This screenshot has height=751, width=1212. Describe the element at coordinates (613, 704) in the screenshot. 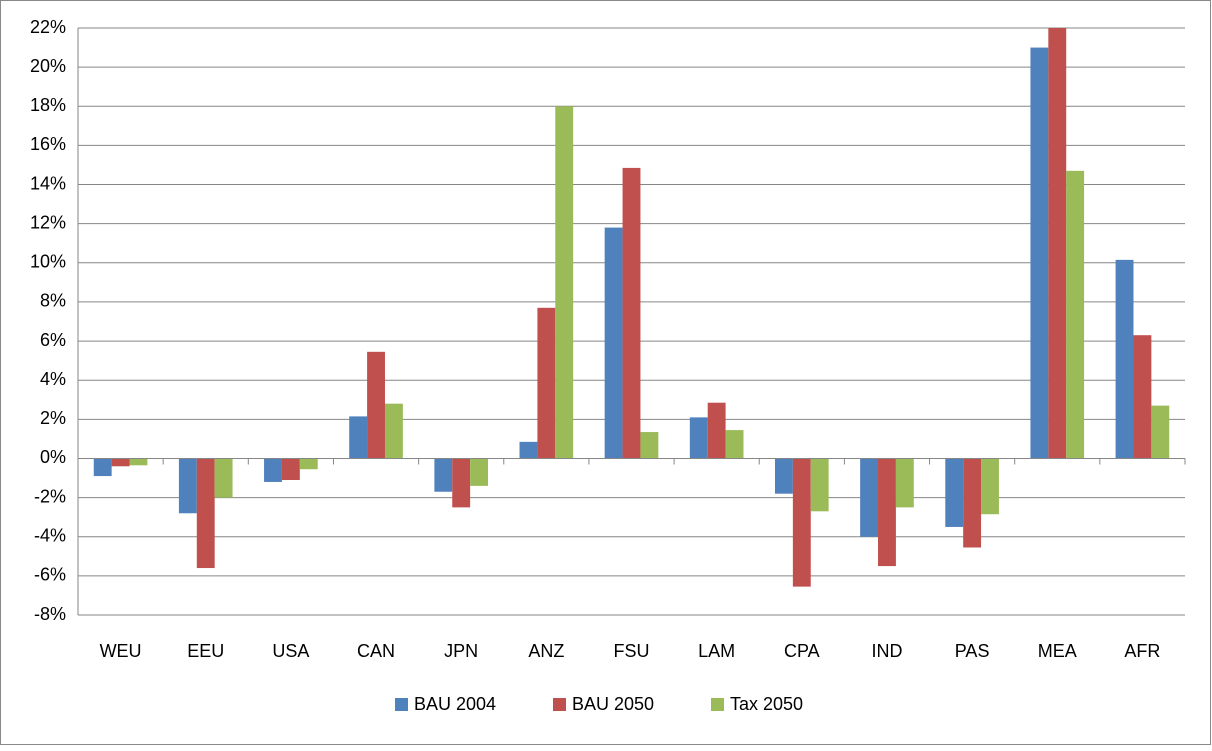

I see `legend-label: BAU 2050` at that location.